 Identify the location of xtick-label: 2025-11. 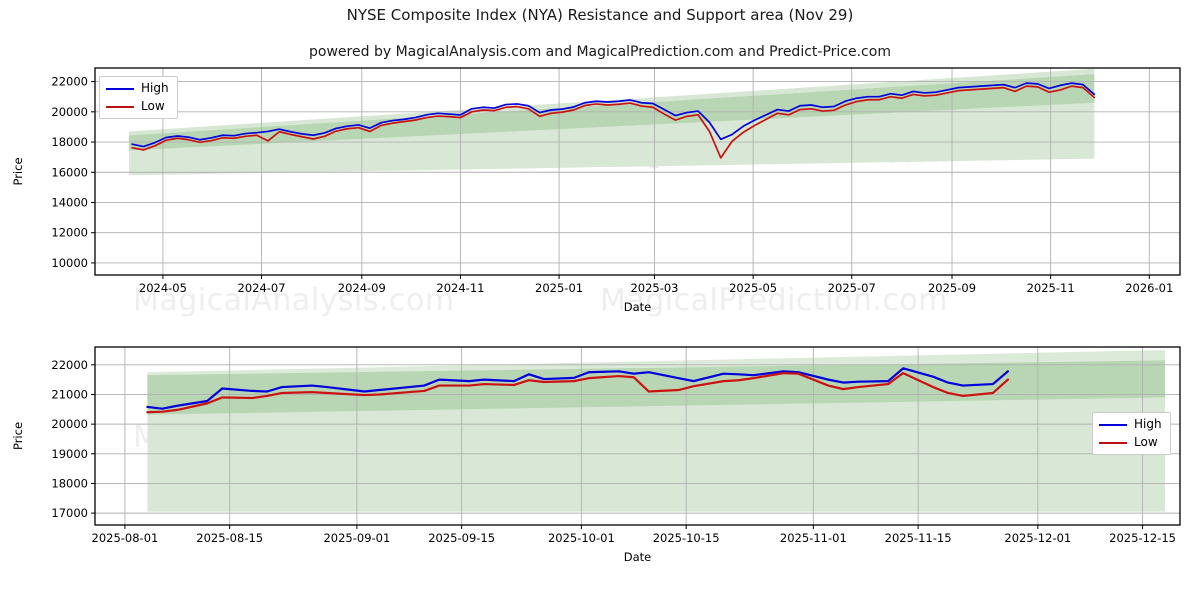
(1051, 288).